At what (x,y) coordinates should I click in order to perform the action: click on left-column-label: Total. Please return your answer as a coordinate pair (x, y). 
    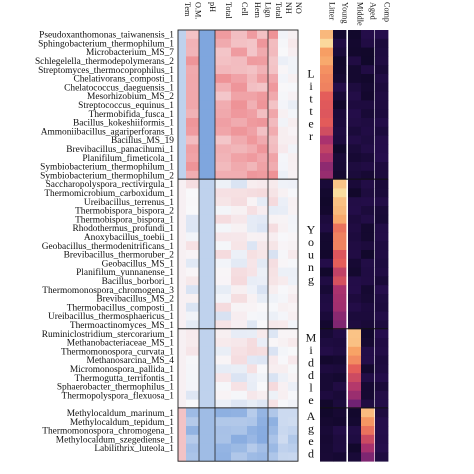
    Looking at the image, I should click on (228, 10).